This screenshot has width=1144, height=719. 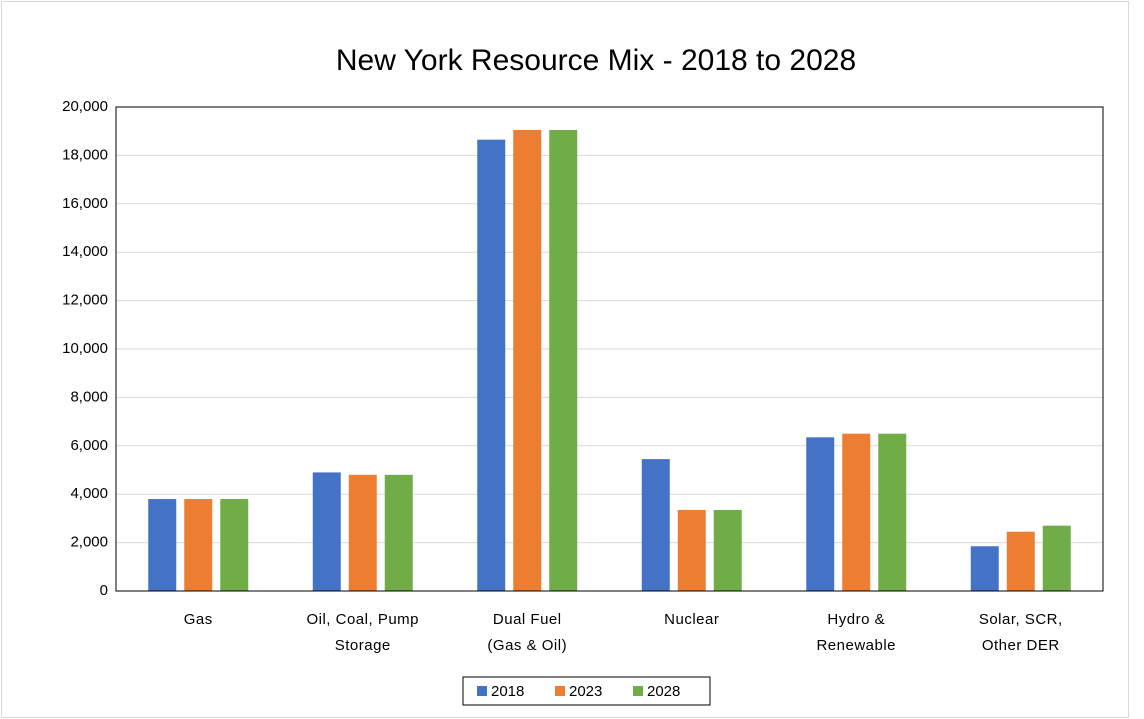 I want to click on x-tick-label-line: Solar, SCR,, so click(x=1021, y=619).